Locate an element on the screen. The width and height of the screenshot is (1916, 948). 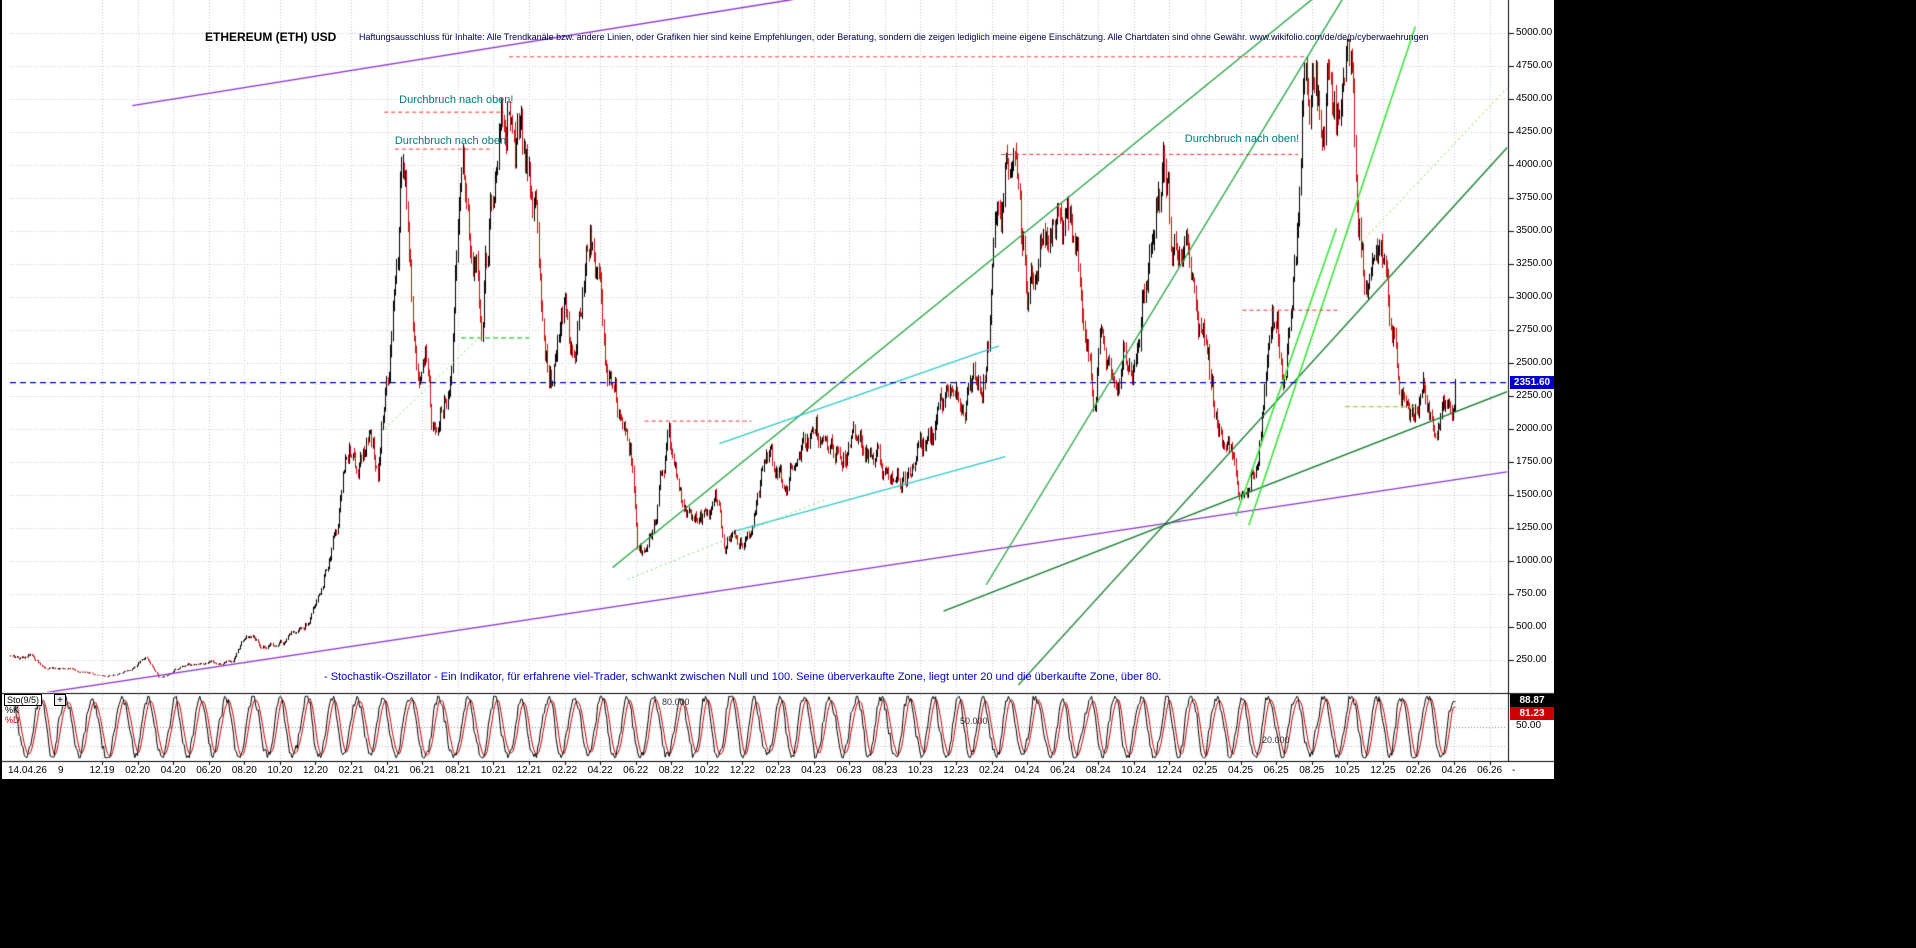
x-axis-label: 06.21 is located at coordinates (422, 770).